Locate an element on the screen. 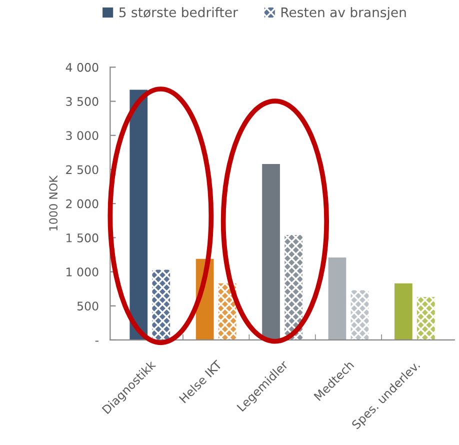  y-tick-label: 4 000 is located at coordinates (82, 67).